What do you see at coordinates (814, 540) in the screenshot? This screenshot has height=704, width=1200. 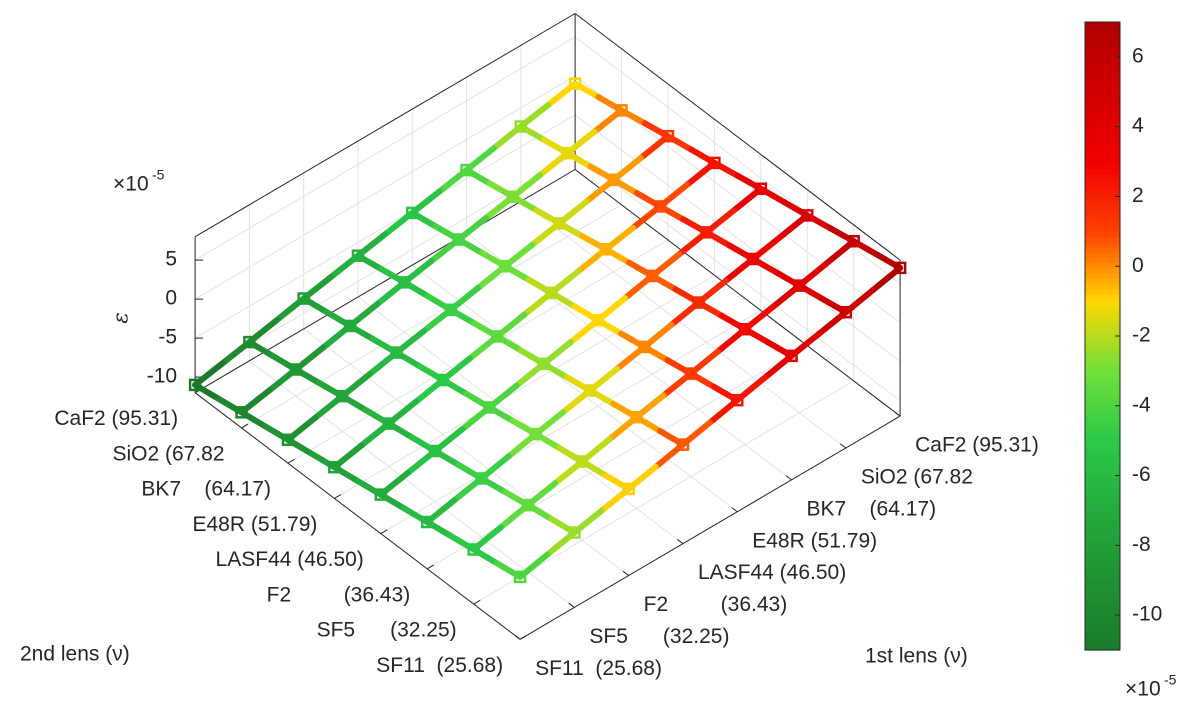 I see `x-tick-label: E48R (51.79)` at bounding box center [814, 540].